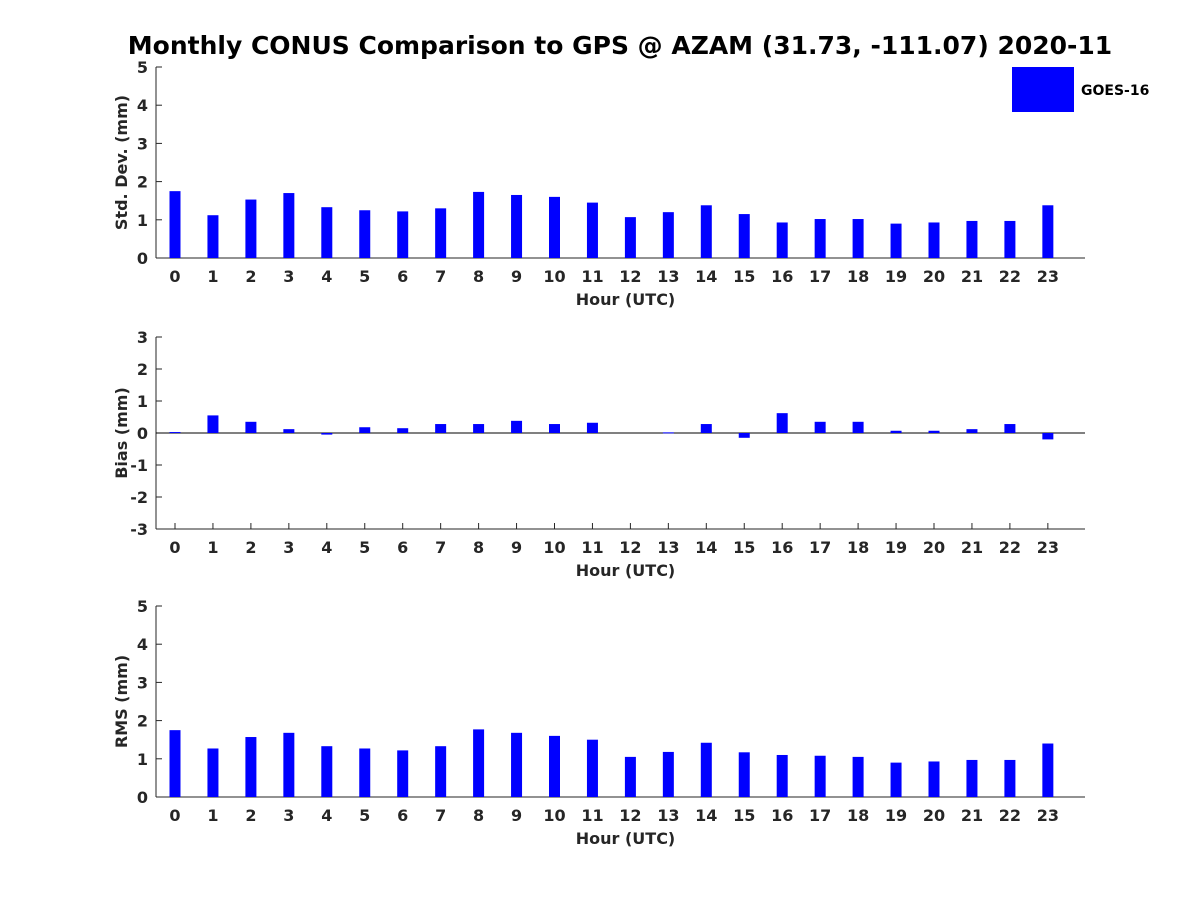 The image size is (1200, 900). Describe the element at coordinates (1080, 89) in the screenshot. I see `legend: GOES-16` at that location.